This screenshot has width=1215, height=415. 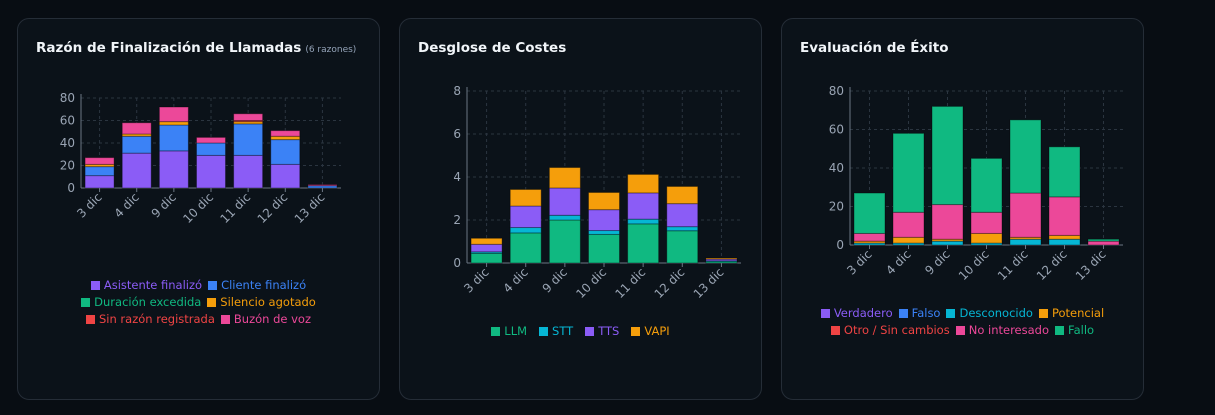 I want to click on y-tick-label: 80, so click(x=67, y=98).